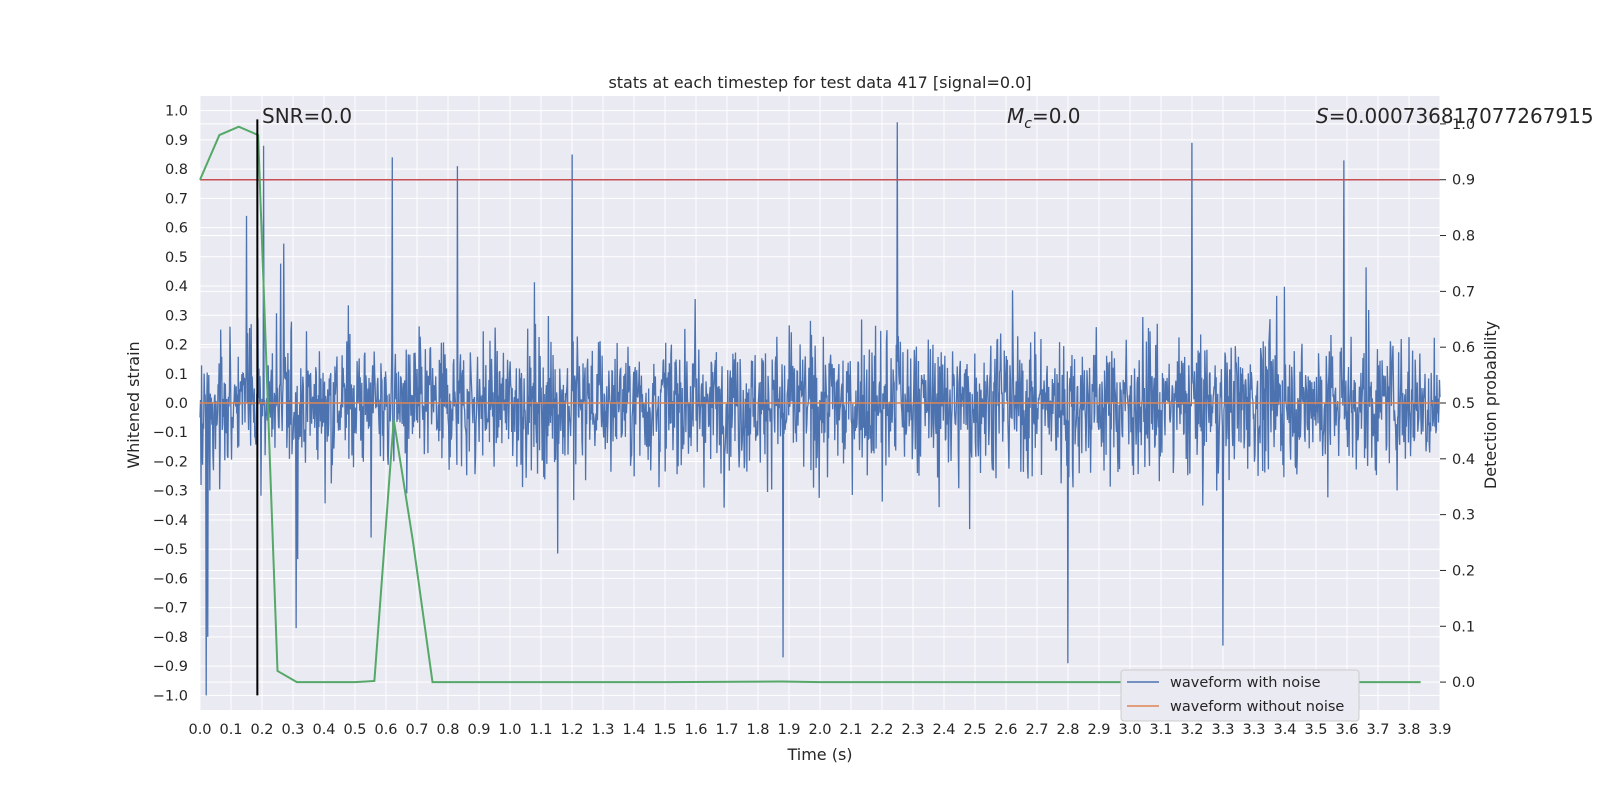 Image resolution: width=1600 pixels, height=800 pixels. Describe the element at coordinates (170, 579) in the screenshot. I see `y-tick-label-left: −0.6` at that location.